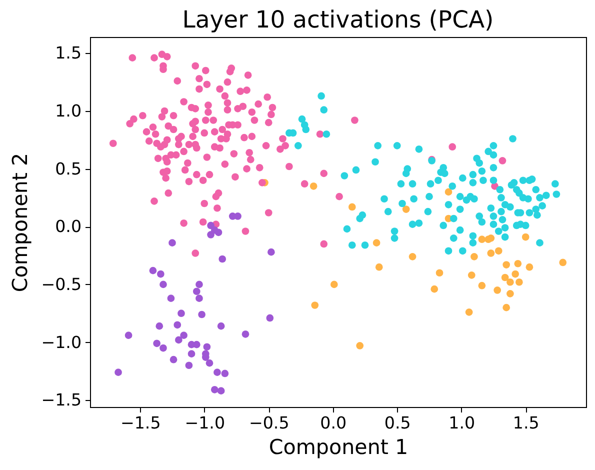 The image size is (595, 470). Describe the element at coordinates (338, 20) in the screenshot. I see `chart-title: Layer 10 activations (PCA)` at that location.